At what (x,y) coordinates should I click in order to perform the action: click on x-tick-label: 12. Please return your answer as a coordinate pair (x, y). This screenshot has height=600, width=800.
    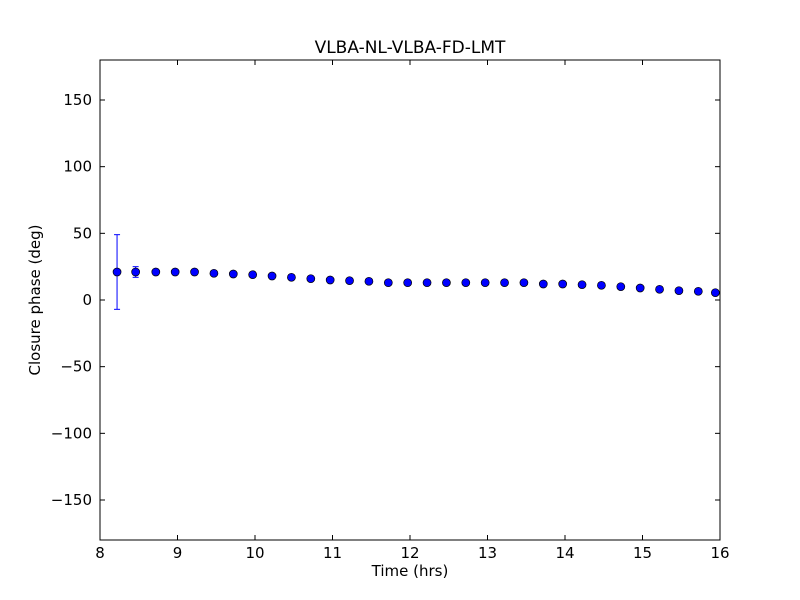
    Looking at the image, I should click on (409, 553).